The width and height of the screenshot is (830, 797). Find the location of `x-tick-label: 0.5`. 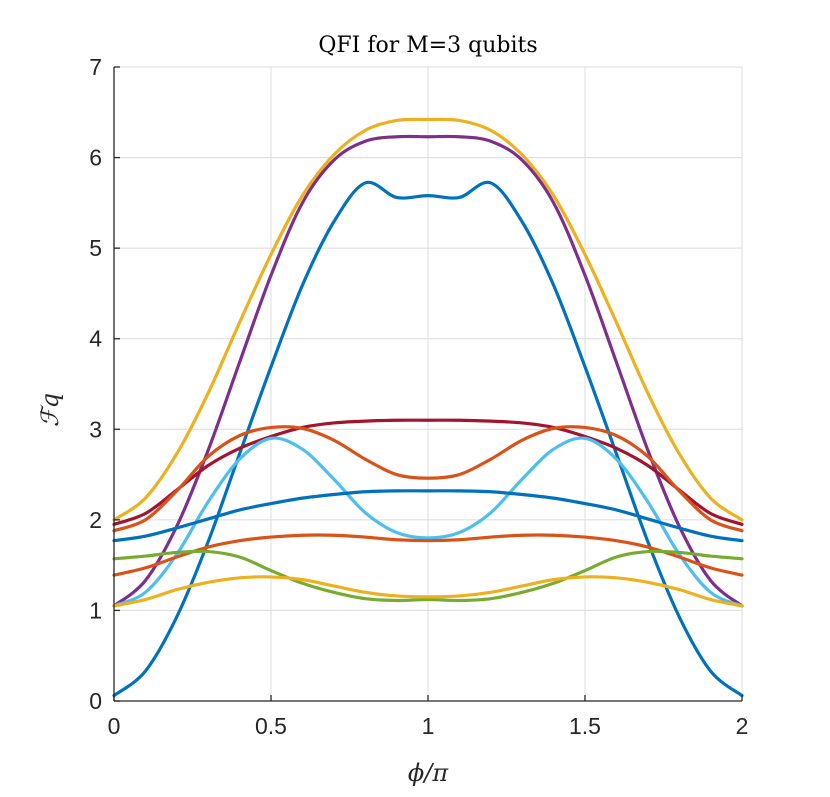

x-tick-label: 0.5 is located at coordinates (271, 726).